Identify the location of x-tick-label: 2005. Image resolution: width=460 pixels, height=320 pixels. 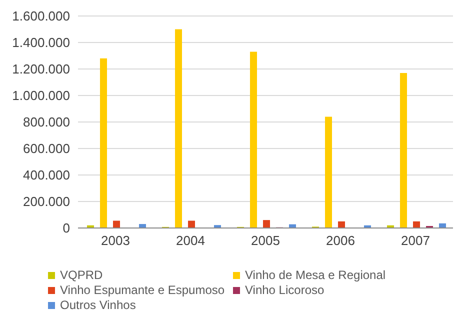
(265, 240).